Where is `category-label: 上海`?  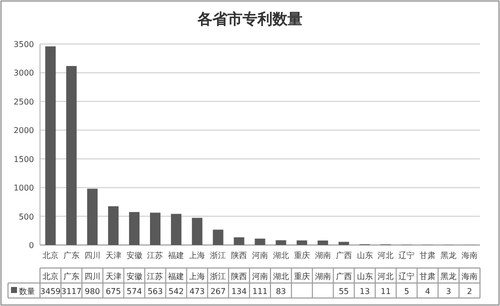 category-label: 上海 is located at coordinates (197, 276).